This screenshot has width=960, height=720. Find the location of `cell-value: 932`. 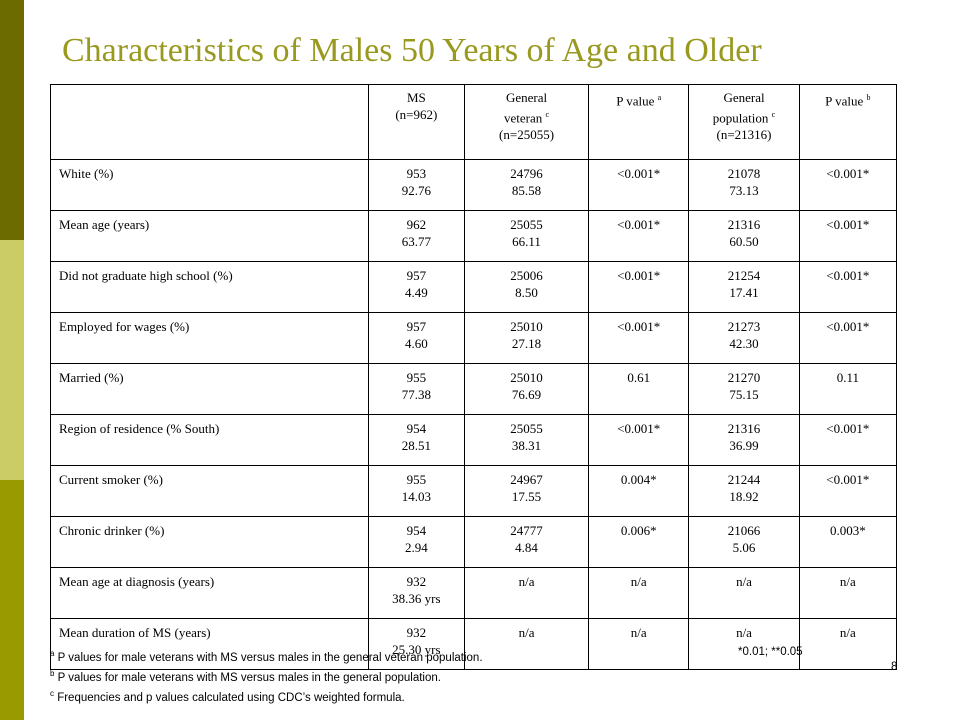

cell-value: 932 is located at coordinates (416, 581).